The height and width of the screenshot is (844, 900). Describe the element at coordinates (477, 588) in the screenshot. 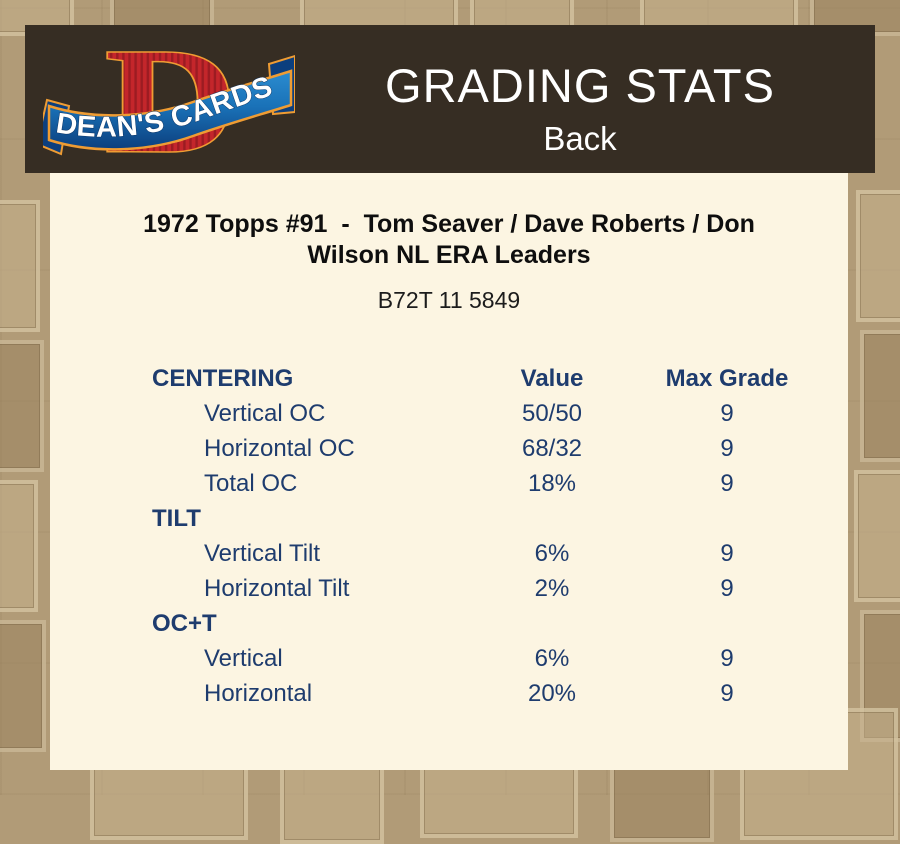

I see `table-row: Horizontal Tilt 2% 9` at that location.